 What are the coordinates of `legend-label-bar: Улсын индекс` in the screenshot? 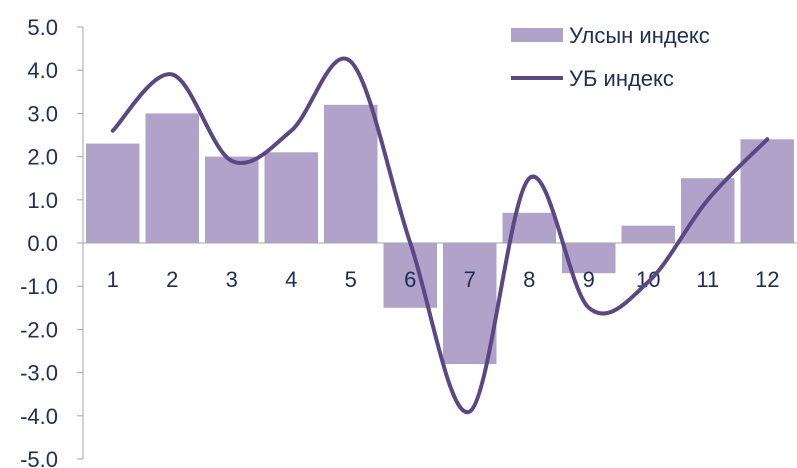 It's located at (639, 35).